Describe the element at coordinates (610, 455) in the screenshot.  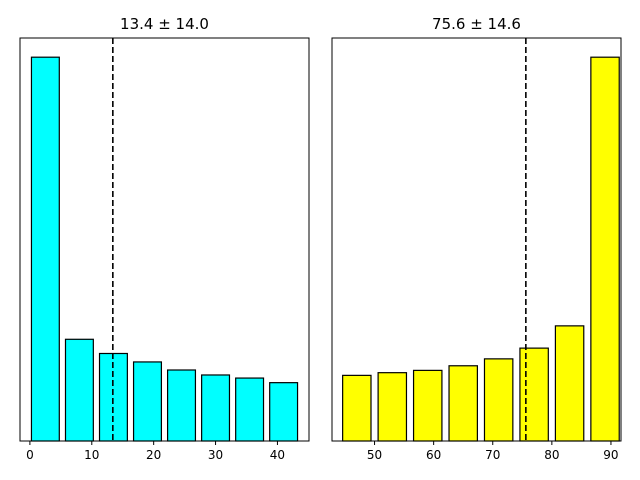
I see `x-tick-label: 90` at that location.